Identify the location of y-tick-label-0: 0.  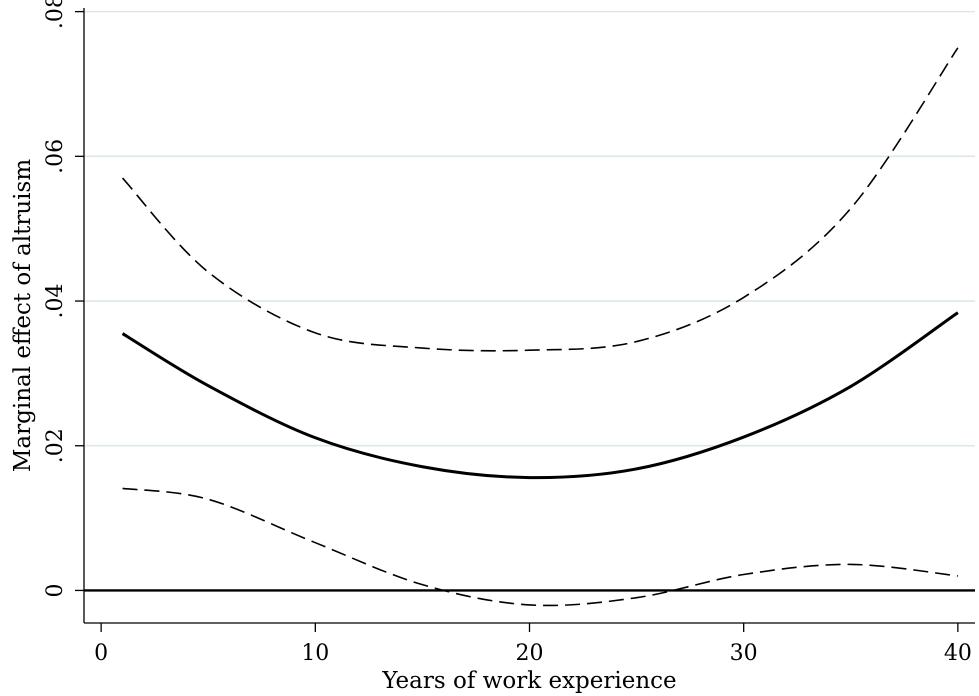
(55, 590).